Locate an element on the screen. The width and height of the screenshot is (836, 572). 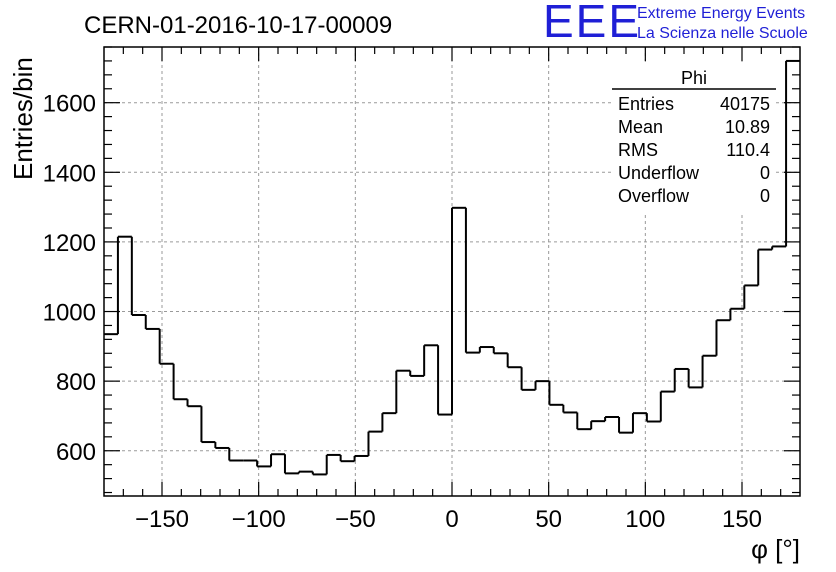
stats-value: 10.89 is located at coordinates (747, 127).